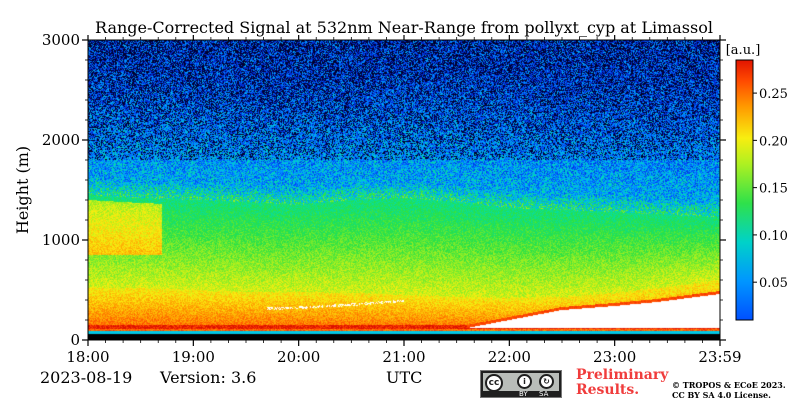 The image size is (800, 400). I want to click on x-tick-label: 23:59, so click(719, 357).